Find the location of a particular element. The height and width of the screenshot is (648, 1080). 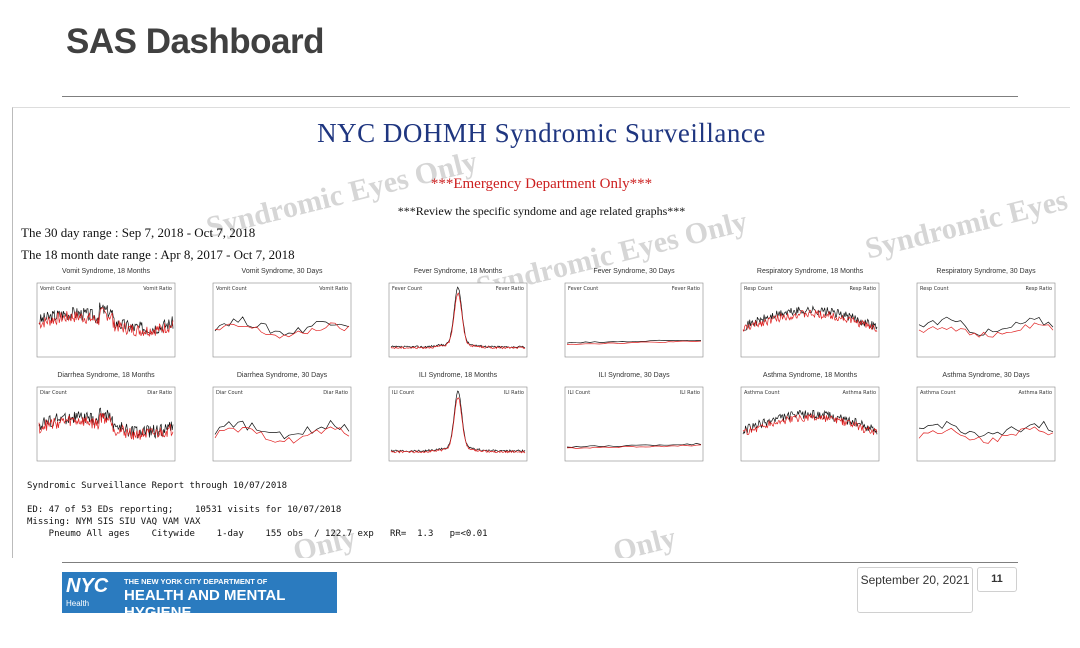

chart-title: Diarrhea Syndrome, 18 Months is located at coordinates (106, 375).